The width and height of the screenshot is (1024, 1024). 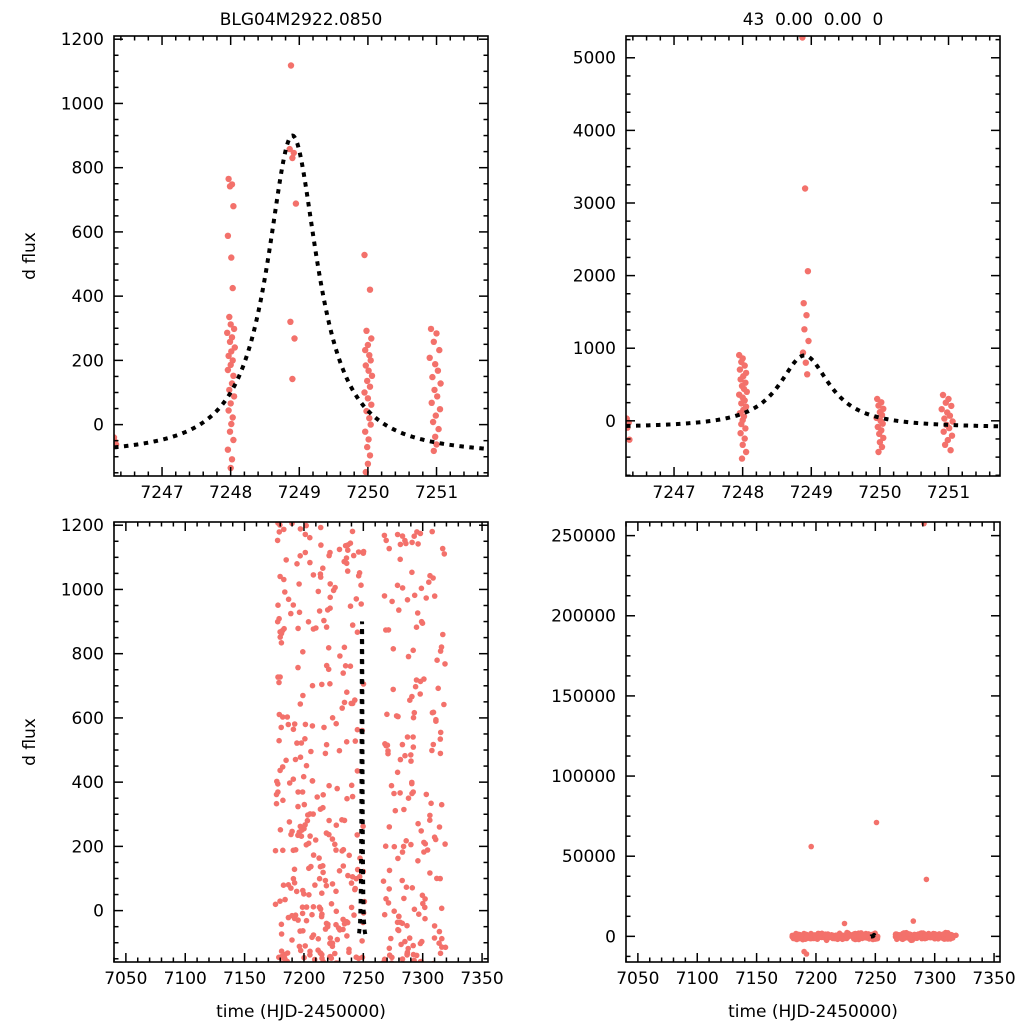 I want to click on x-axis-label-bottom-right: time (HJD-2450000), so click(x=813, y=1012).